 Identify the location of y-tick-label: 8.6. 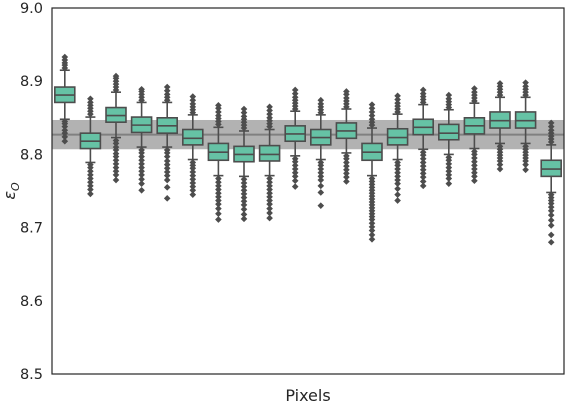
(31, 302).